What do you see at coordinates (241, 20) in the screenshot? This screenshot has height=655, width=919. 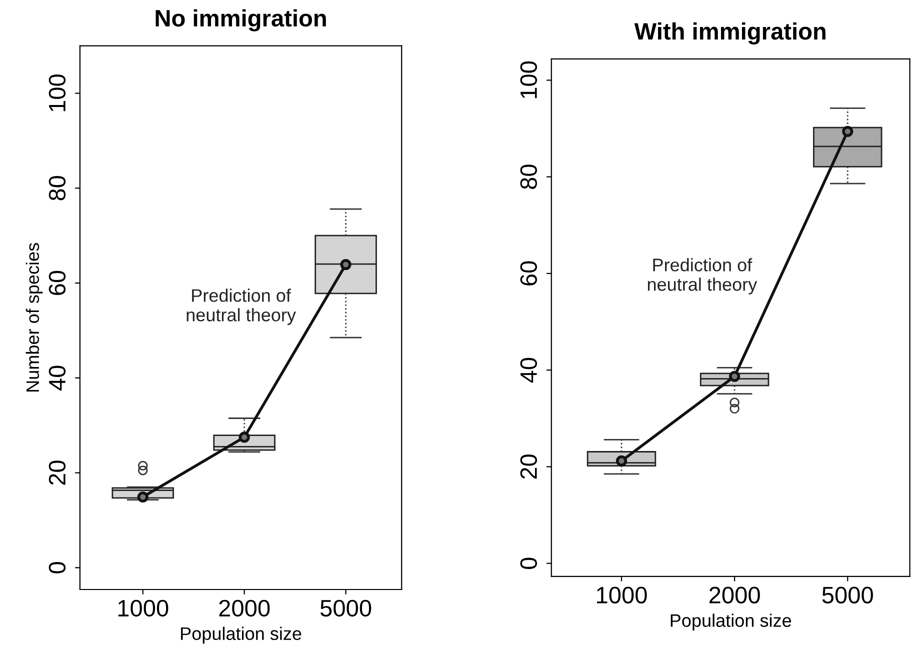 I see `chart-title: No immigration` at bounding box center [241, 20].